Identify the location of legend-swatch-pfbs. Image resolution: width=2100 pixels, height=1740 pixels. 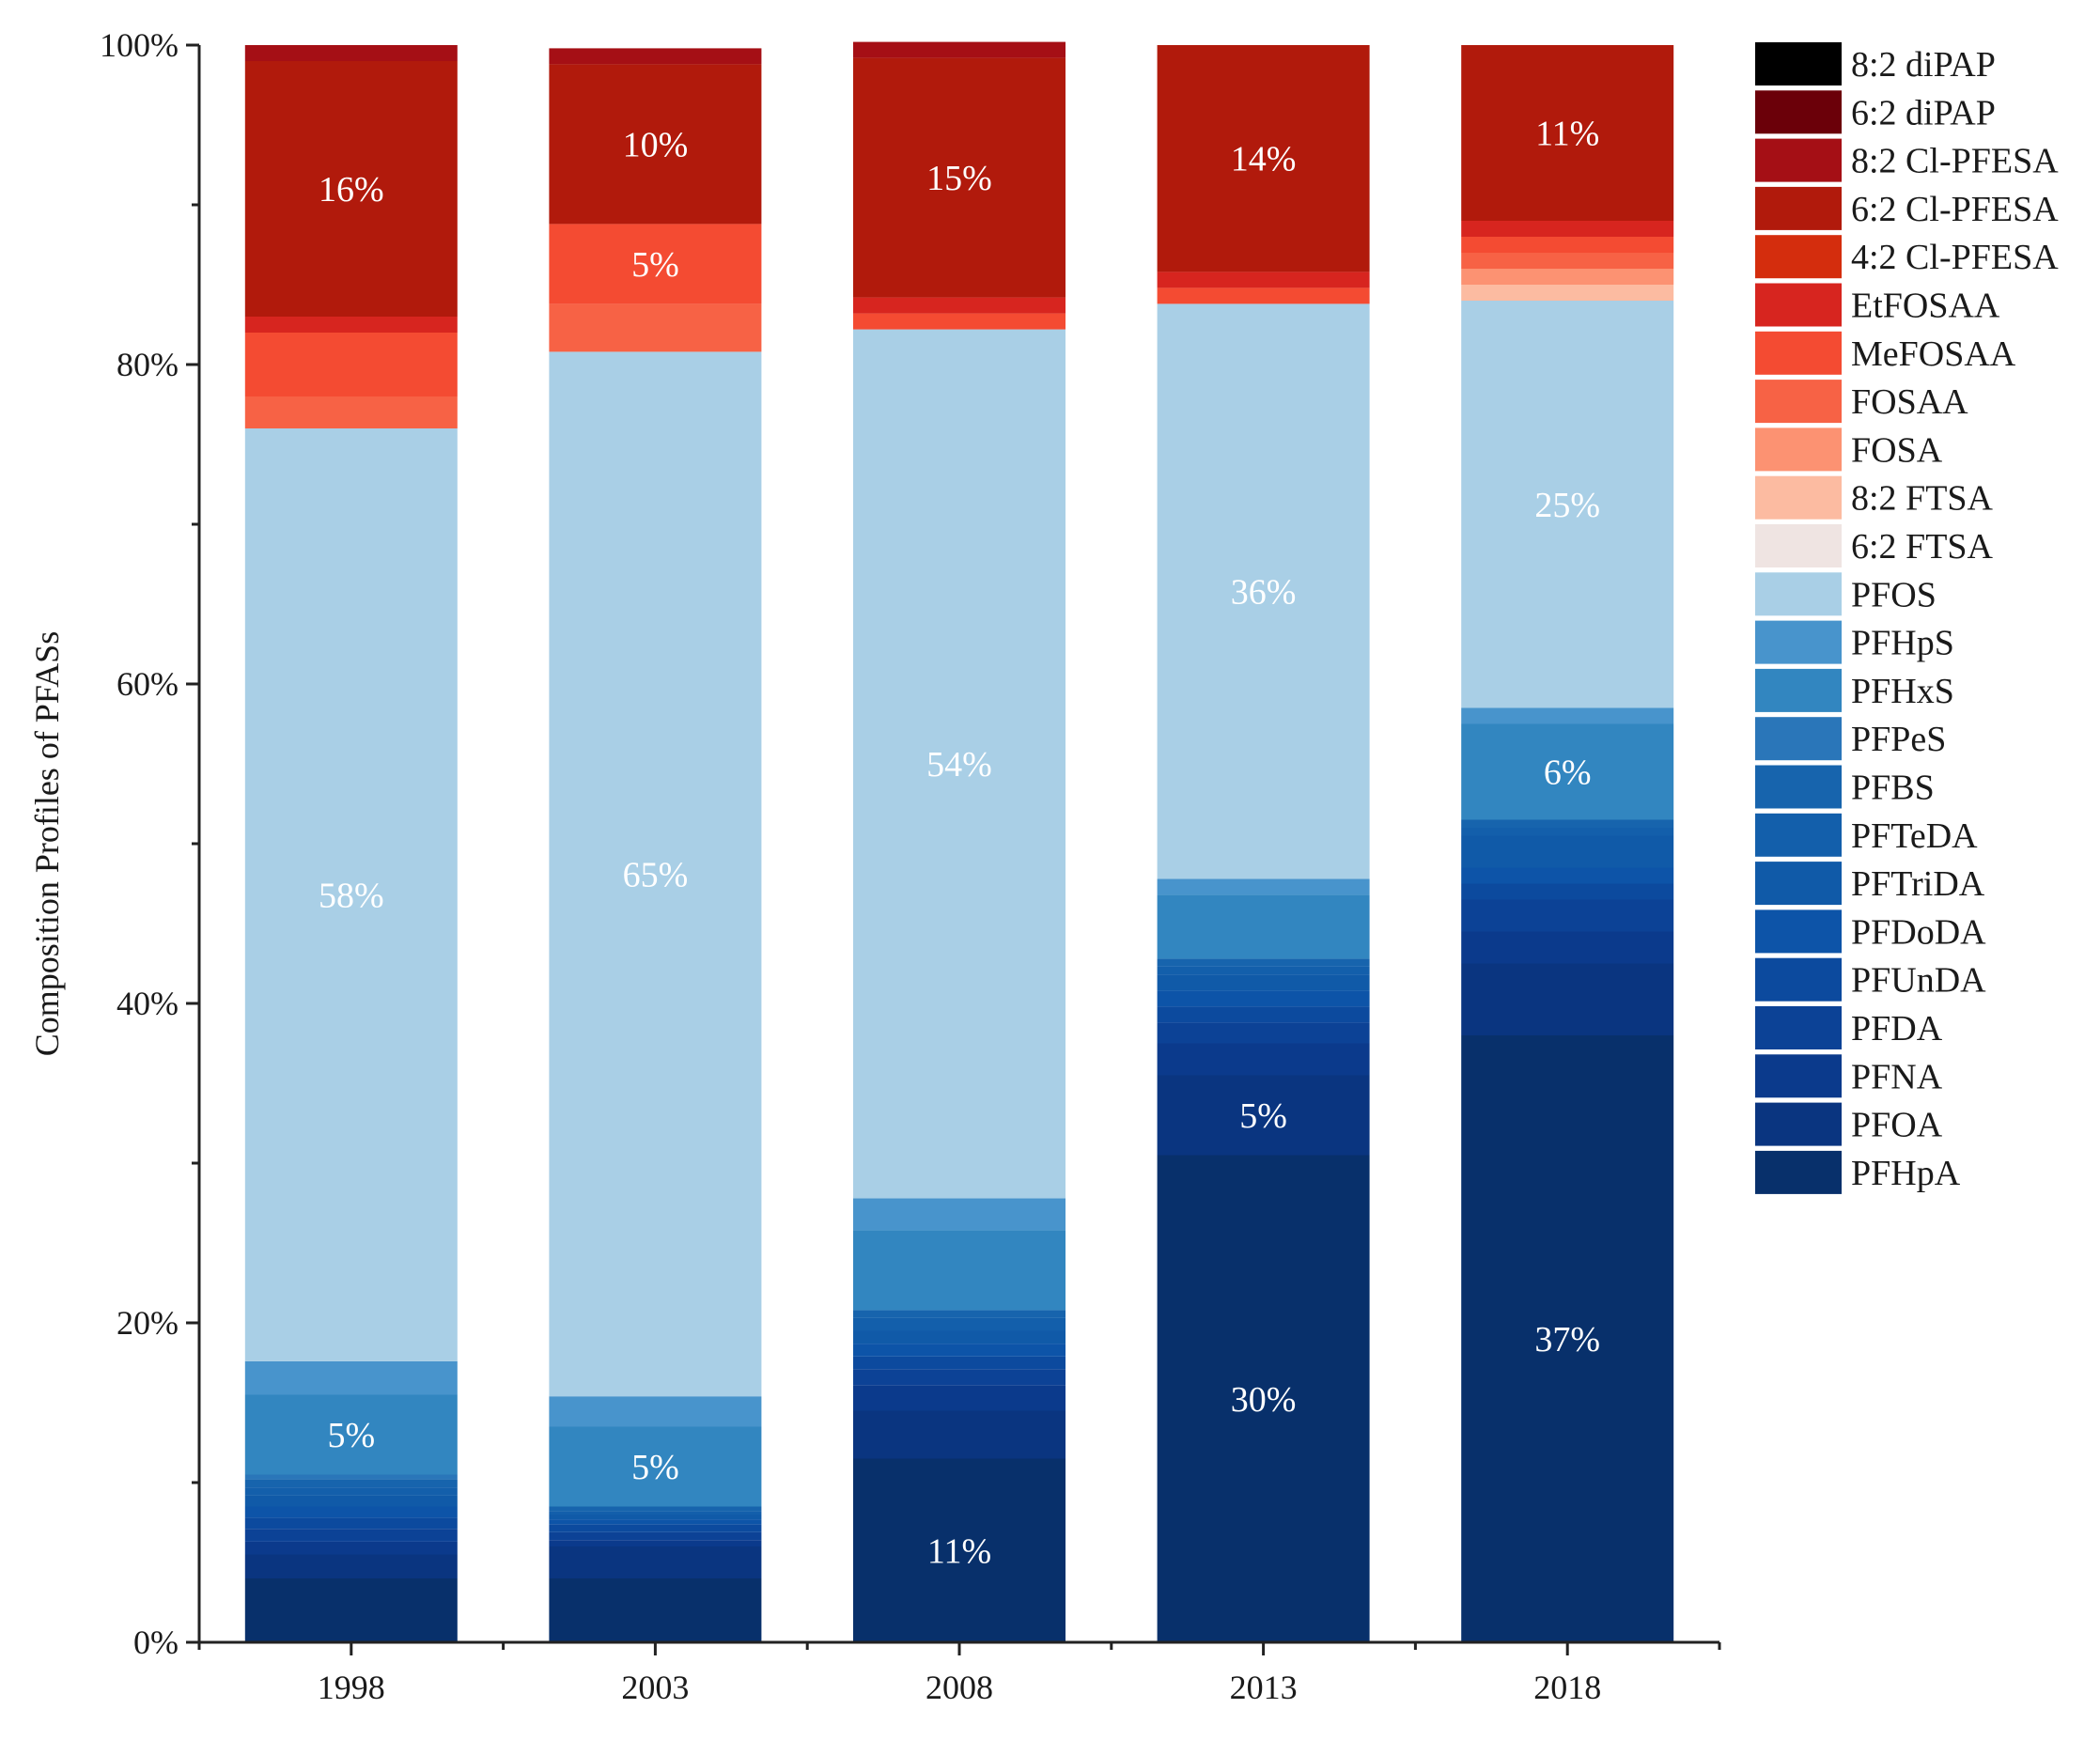
(1798, 787).